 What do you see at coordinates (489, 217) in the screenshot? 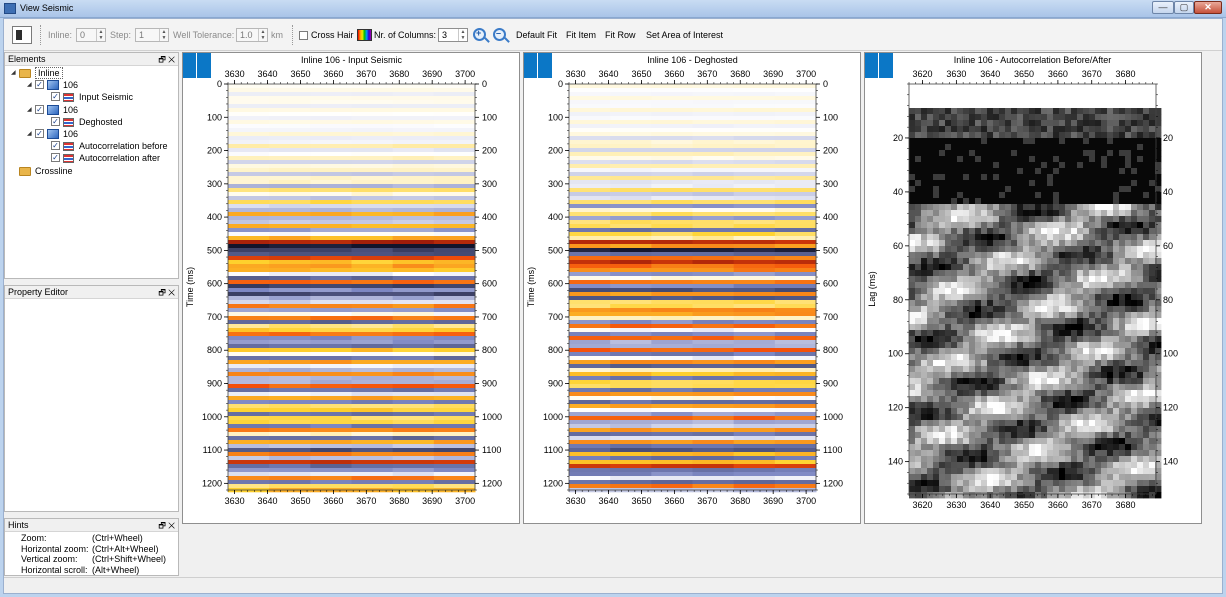
I see `y-tick-label-right: 400` at bounding box center [489, 217].